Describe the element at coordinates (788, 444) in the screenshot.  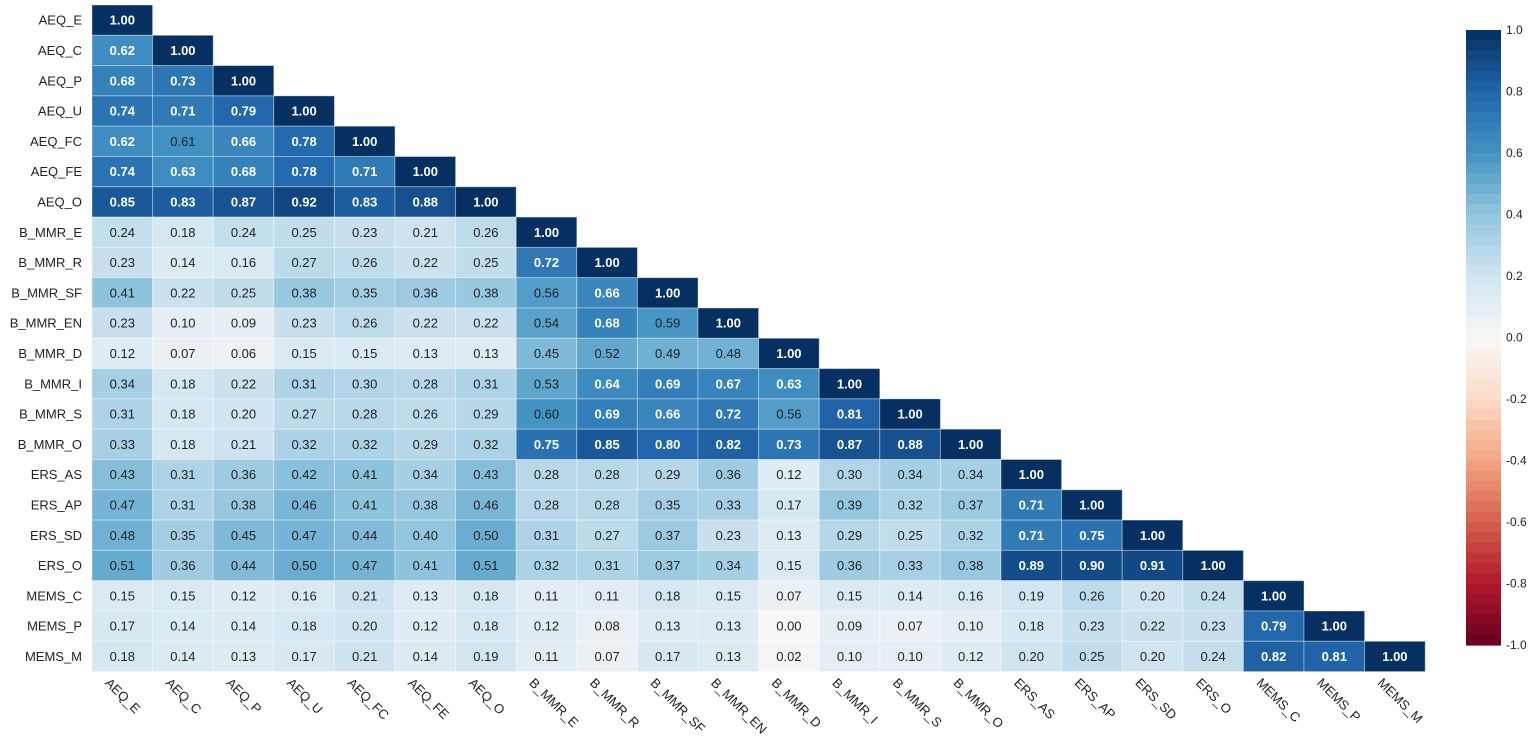
I see `cell-value-label: 0.73` at that location.